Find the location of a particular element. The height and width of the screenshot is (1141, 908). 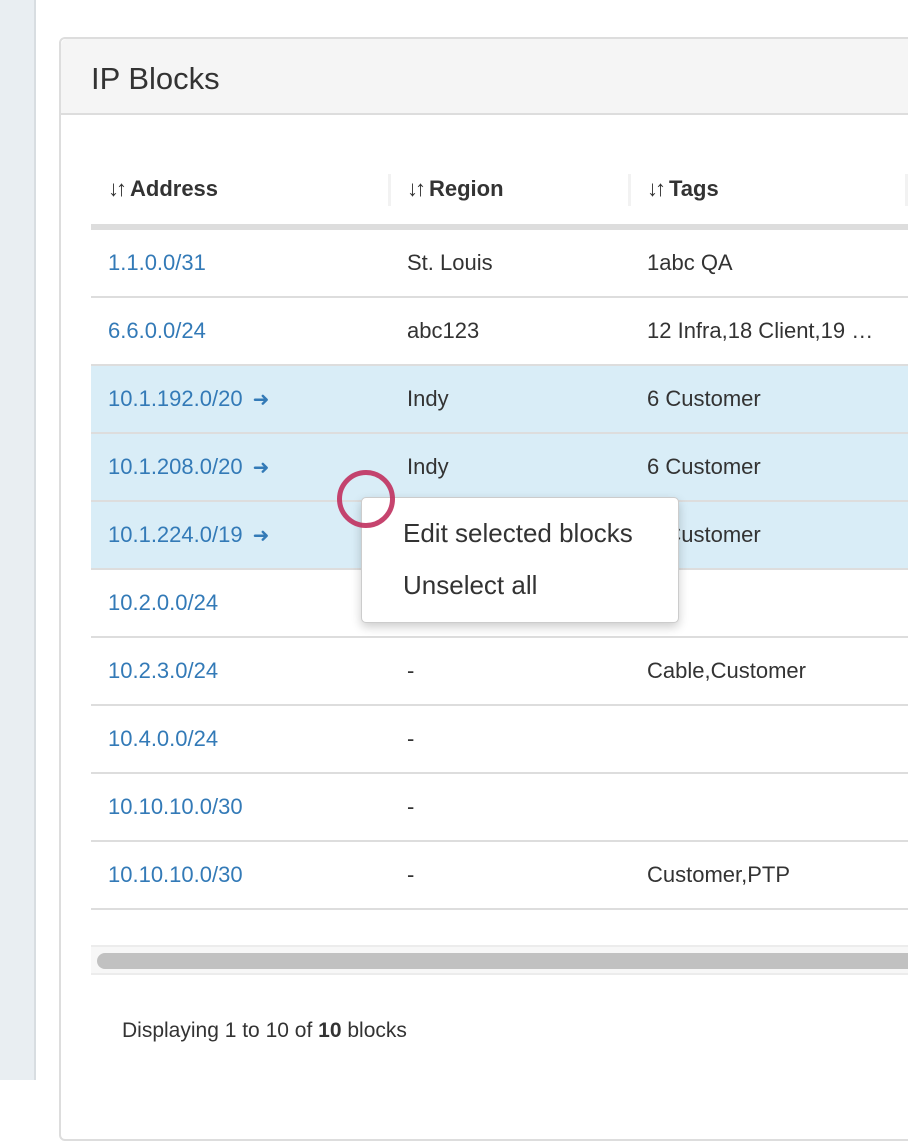

column-header-tags: ↓↑ Tags is located at coordinates (683, 189).